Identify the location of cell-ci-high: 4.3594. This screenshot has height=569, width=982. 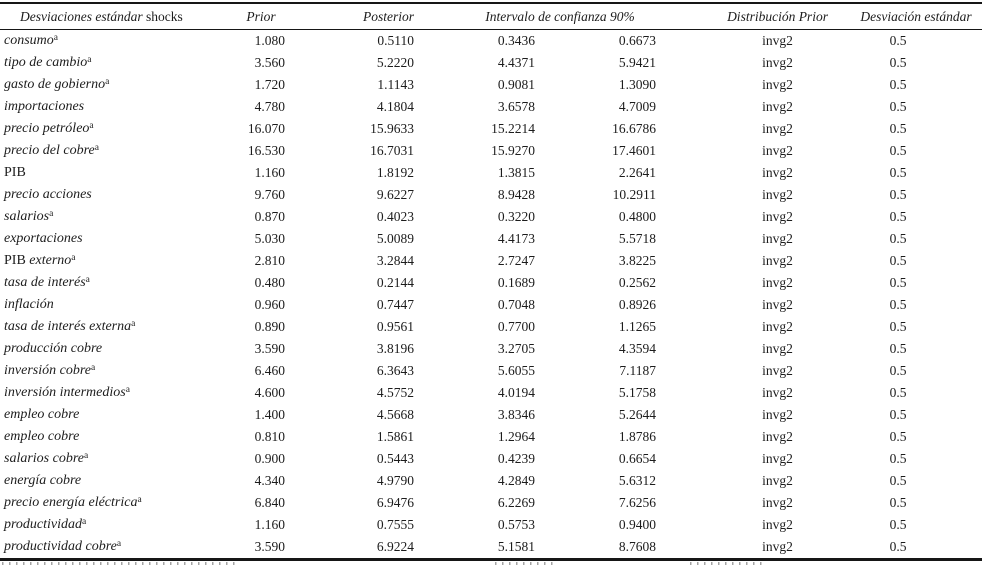
(637, 348).